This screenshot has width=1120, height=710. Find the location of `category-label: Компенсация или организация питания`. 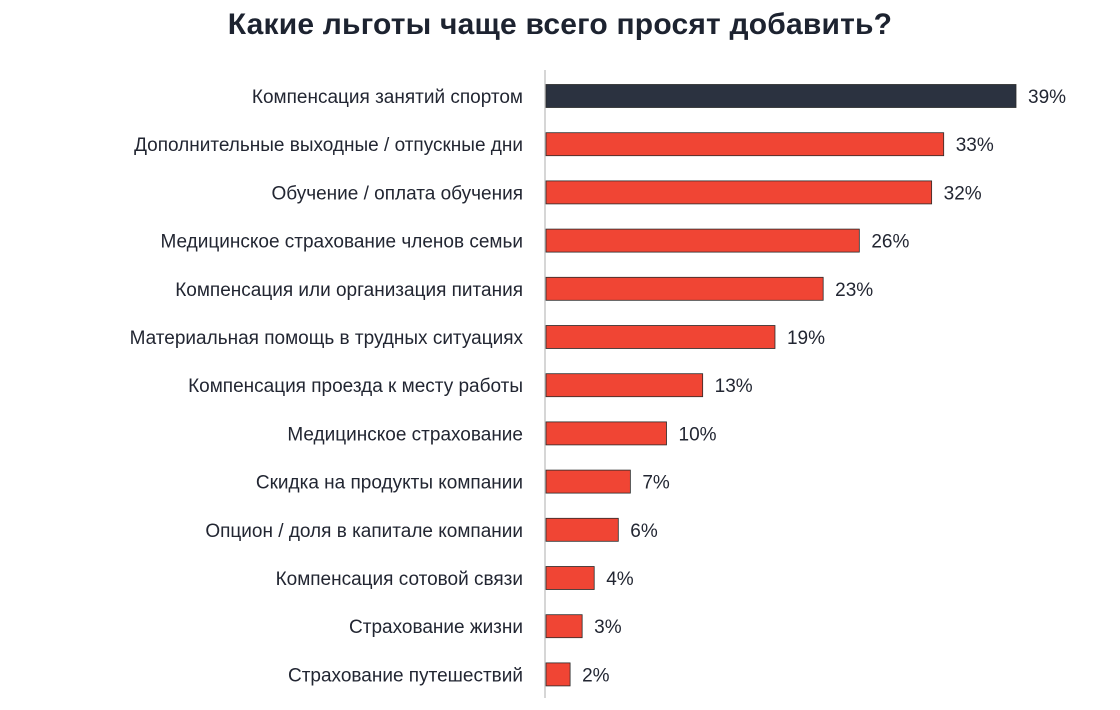

category-label: Компенсация или организация питания is located at coordinates (349, 290).